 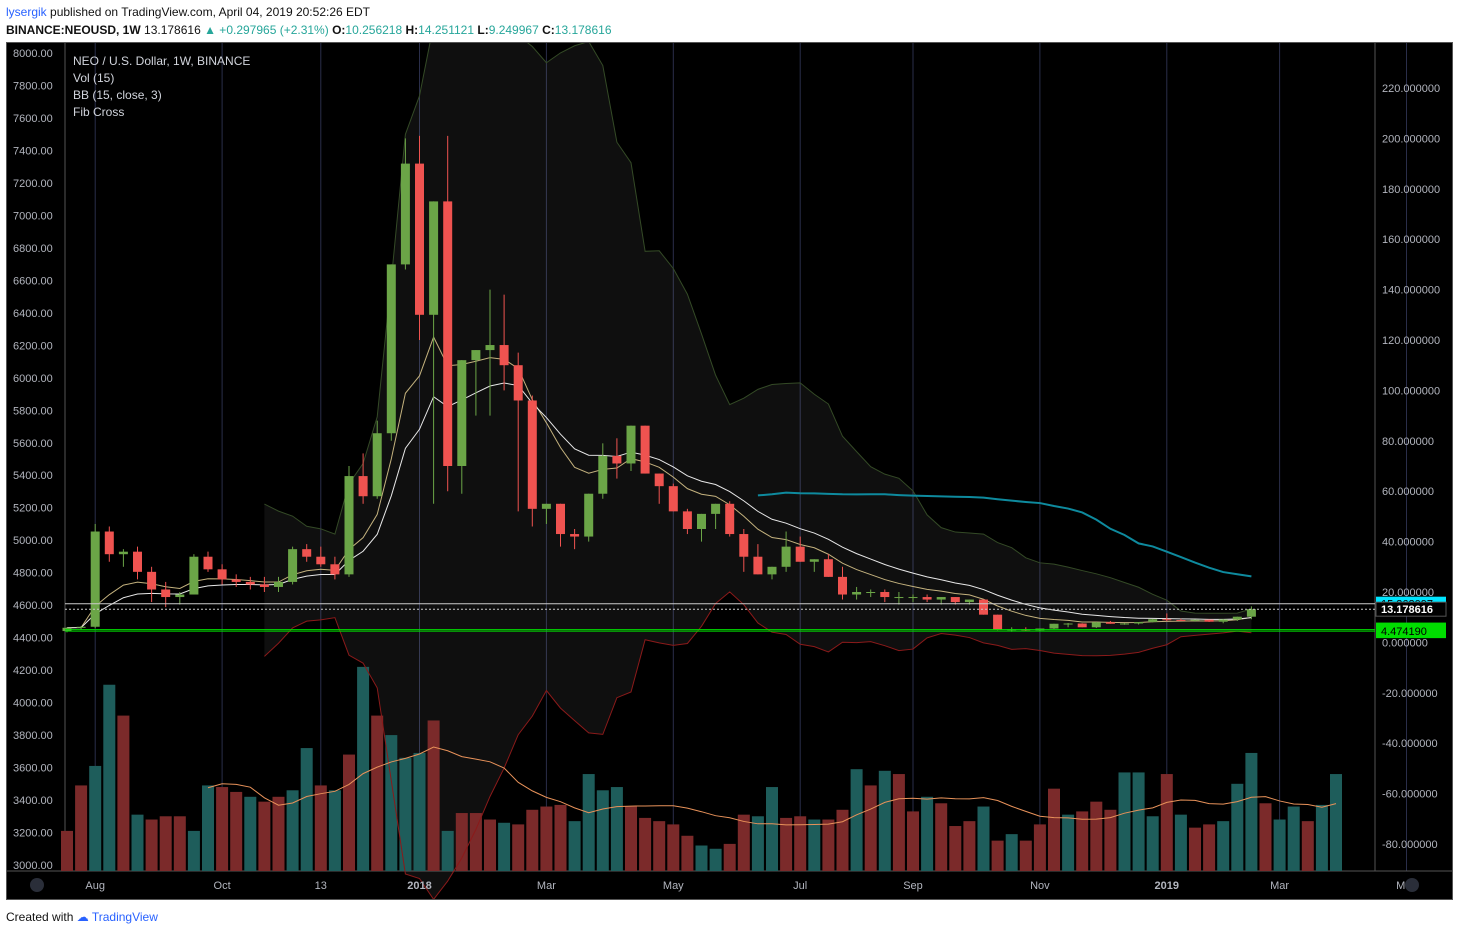 I want to click on left-axis-tick-label: 7600.00, so click(x=33, y=119).